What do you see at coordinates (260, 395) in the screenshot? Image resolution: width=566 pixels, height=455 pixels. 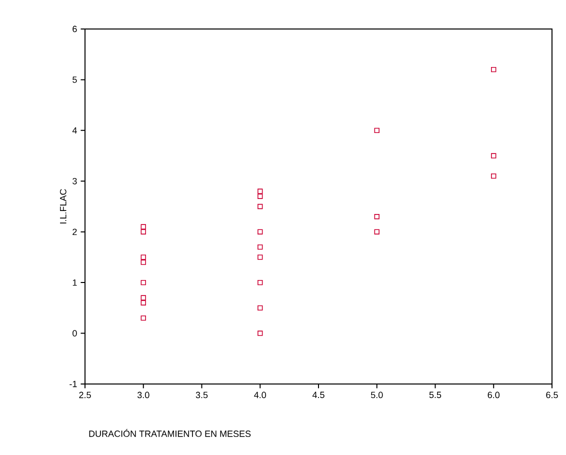 I see `x-tick-label: 4.0` at bounding box center [260, 395].